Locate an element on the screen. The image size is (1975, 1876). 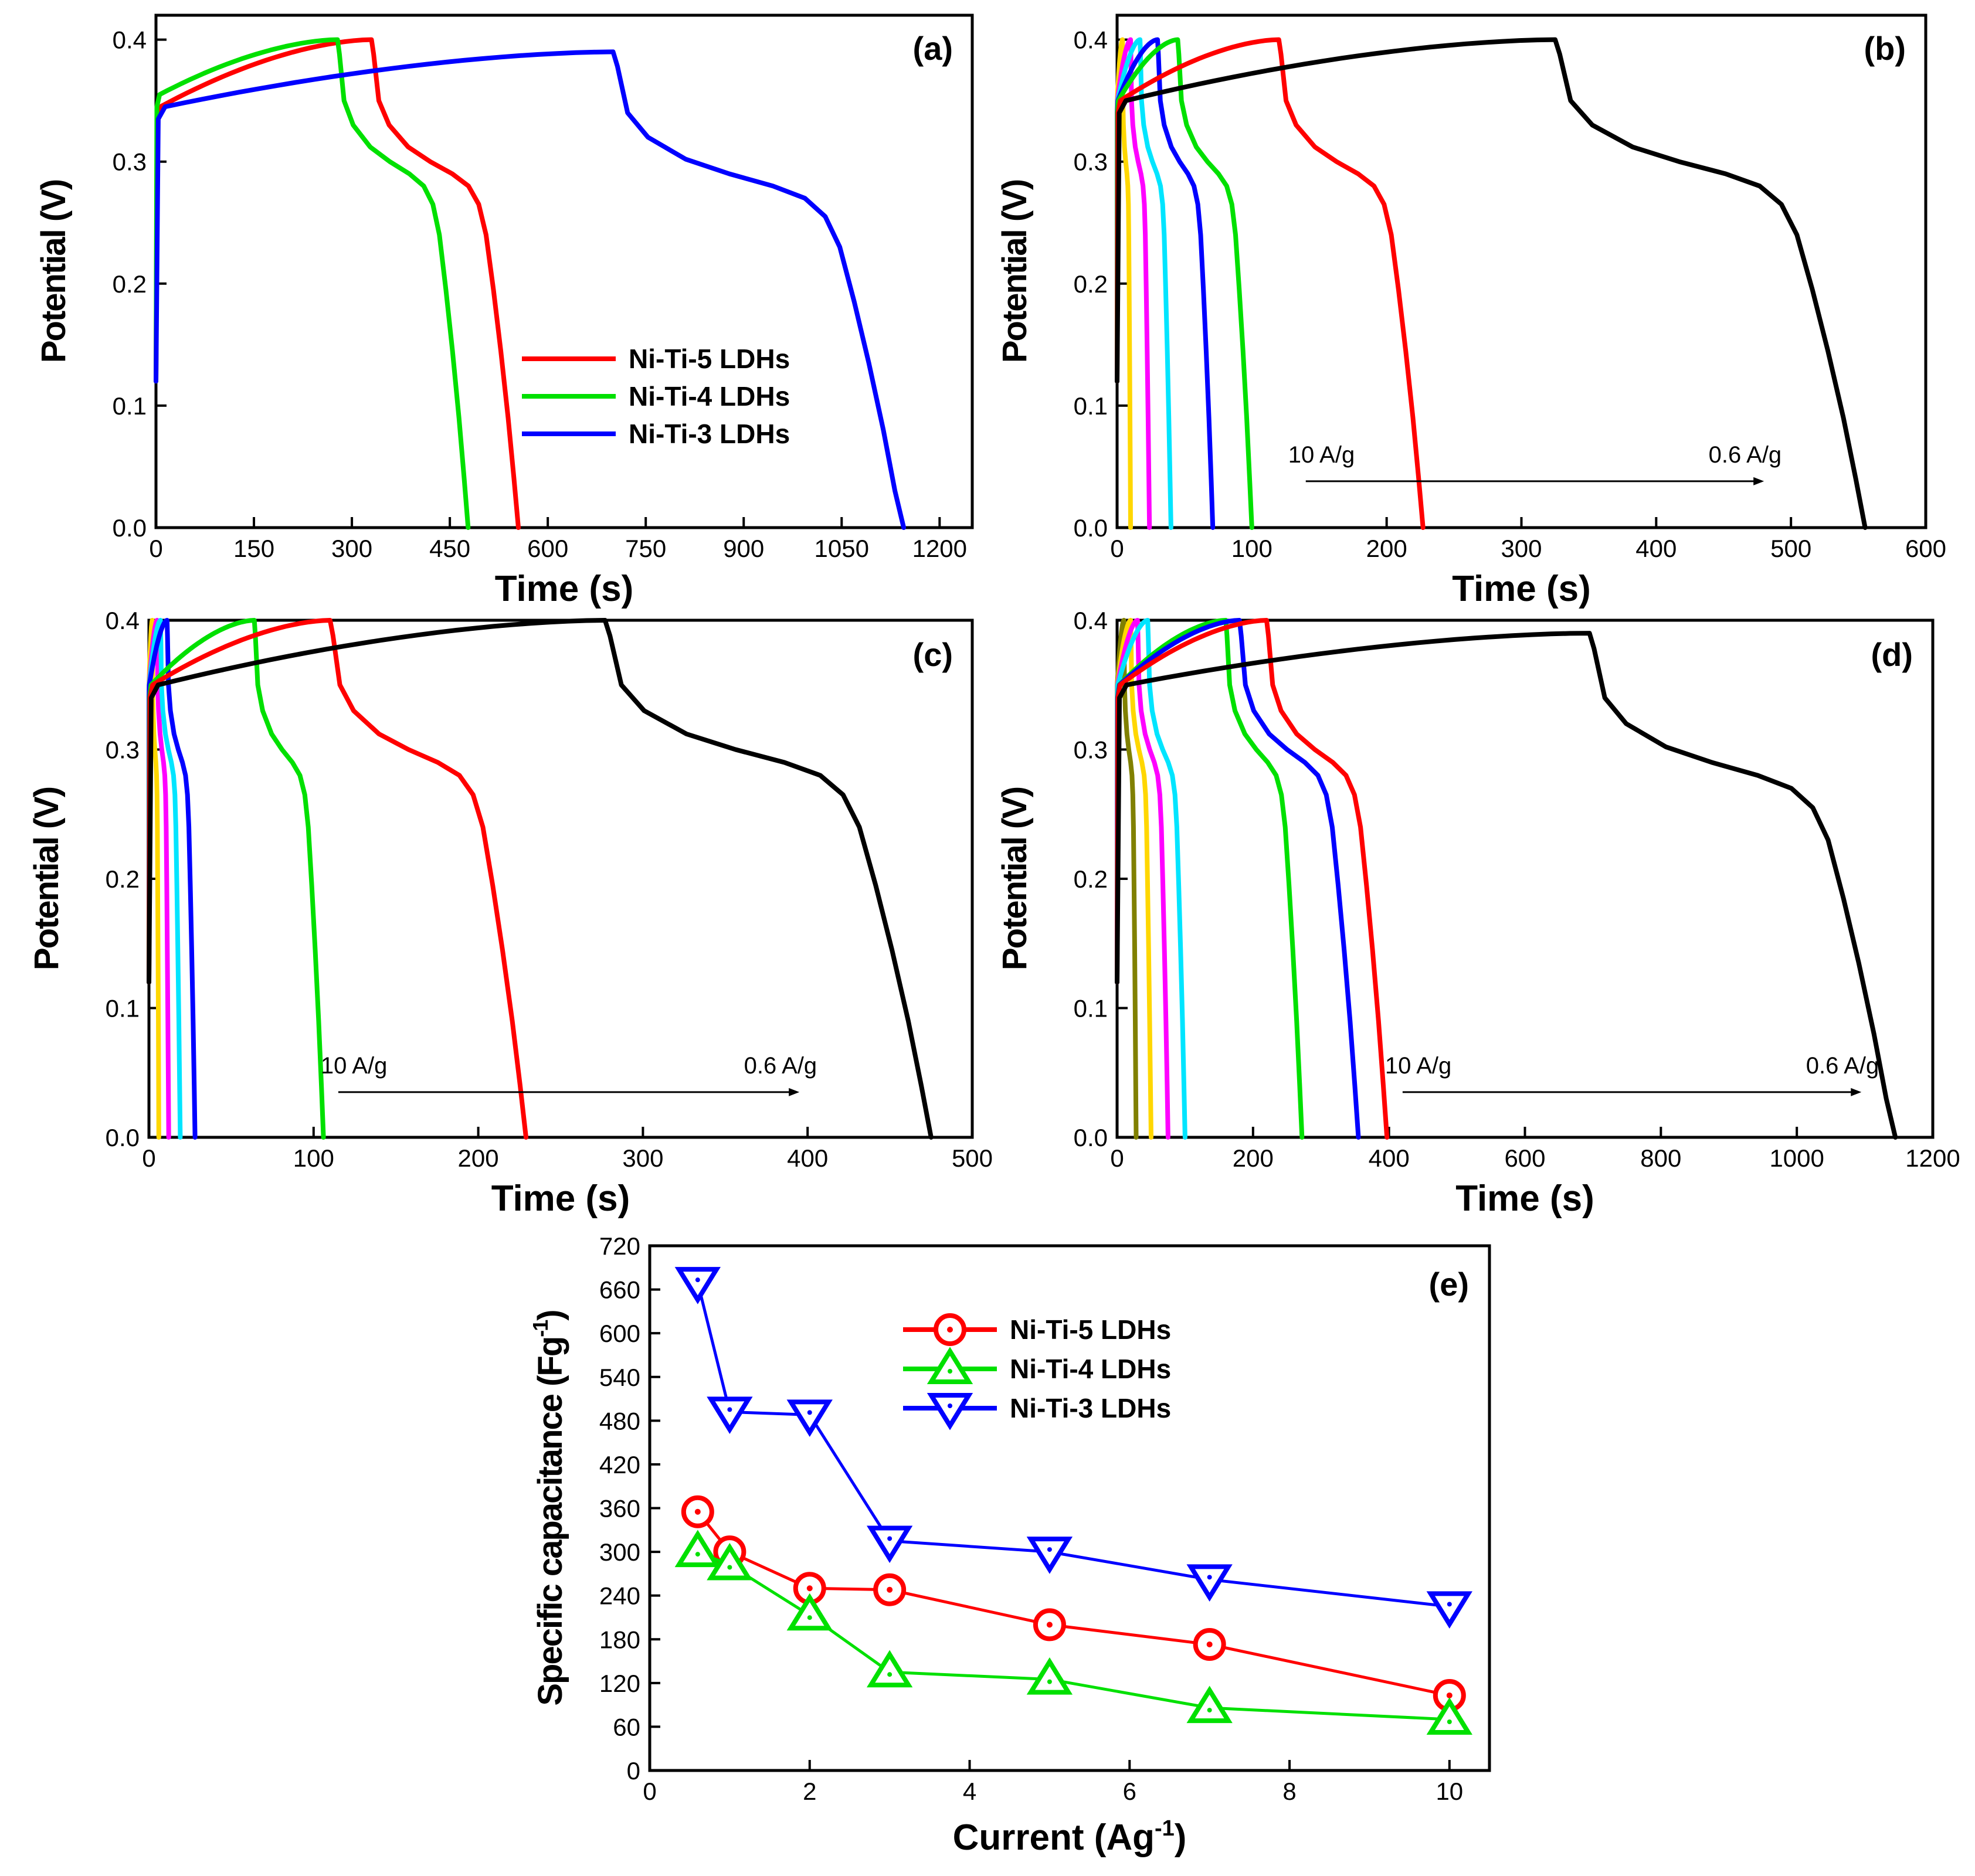
gcd-curve-1.2-A-g is located at coordinates (1238, 879).